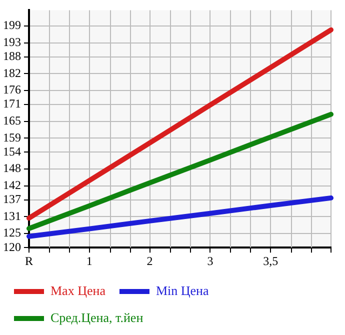 The height and width of the screenshot is (335, 345). Describe the element at coordinates (12, 120) in the screenshot. I see `y-tick-label: 165` at that location.